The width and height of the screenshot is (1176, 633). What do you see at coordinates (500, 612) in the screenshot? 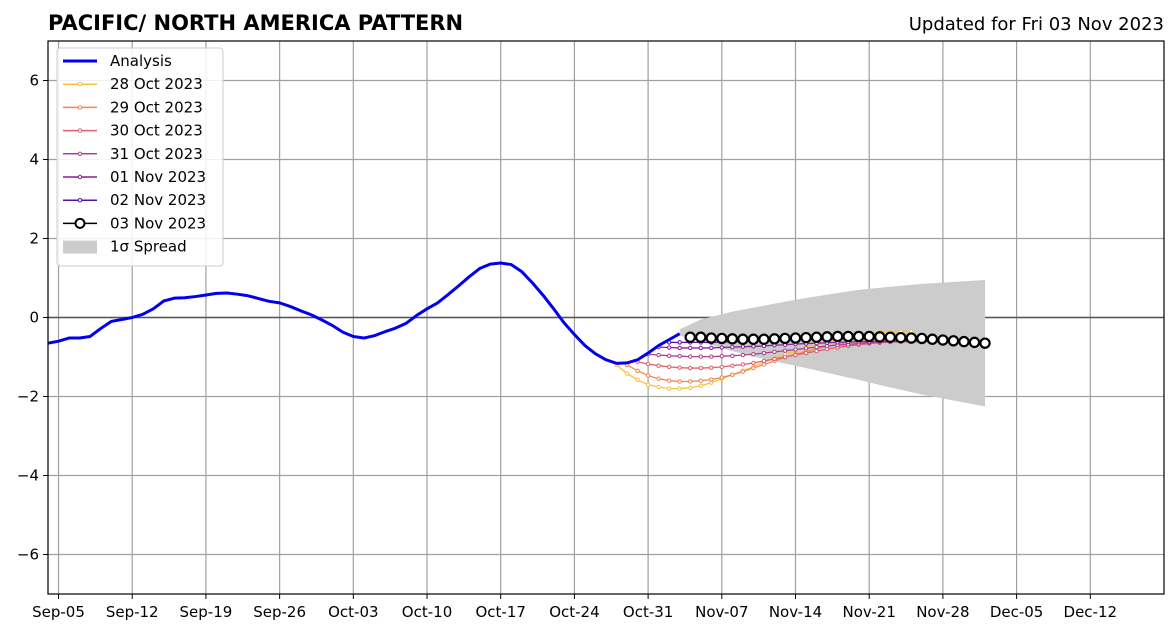
I see `x-tick-label: Oct-17` at bounding box center [500, 612].